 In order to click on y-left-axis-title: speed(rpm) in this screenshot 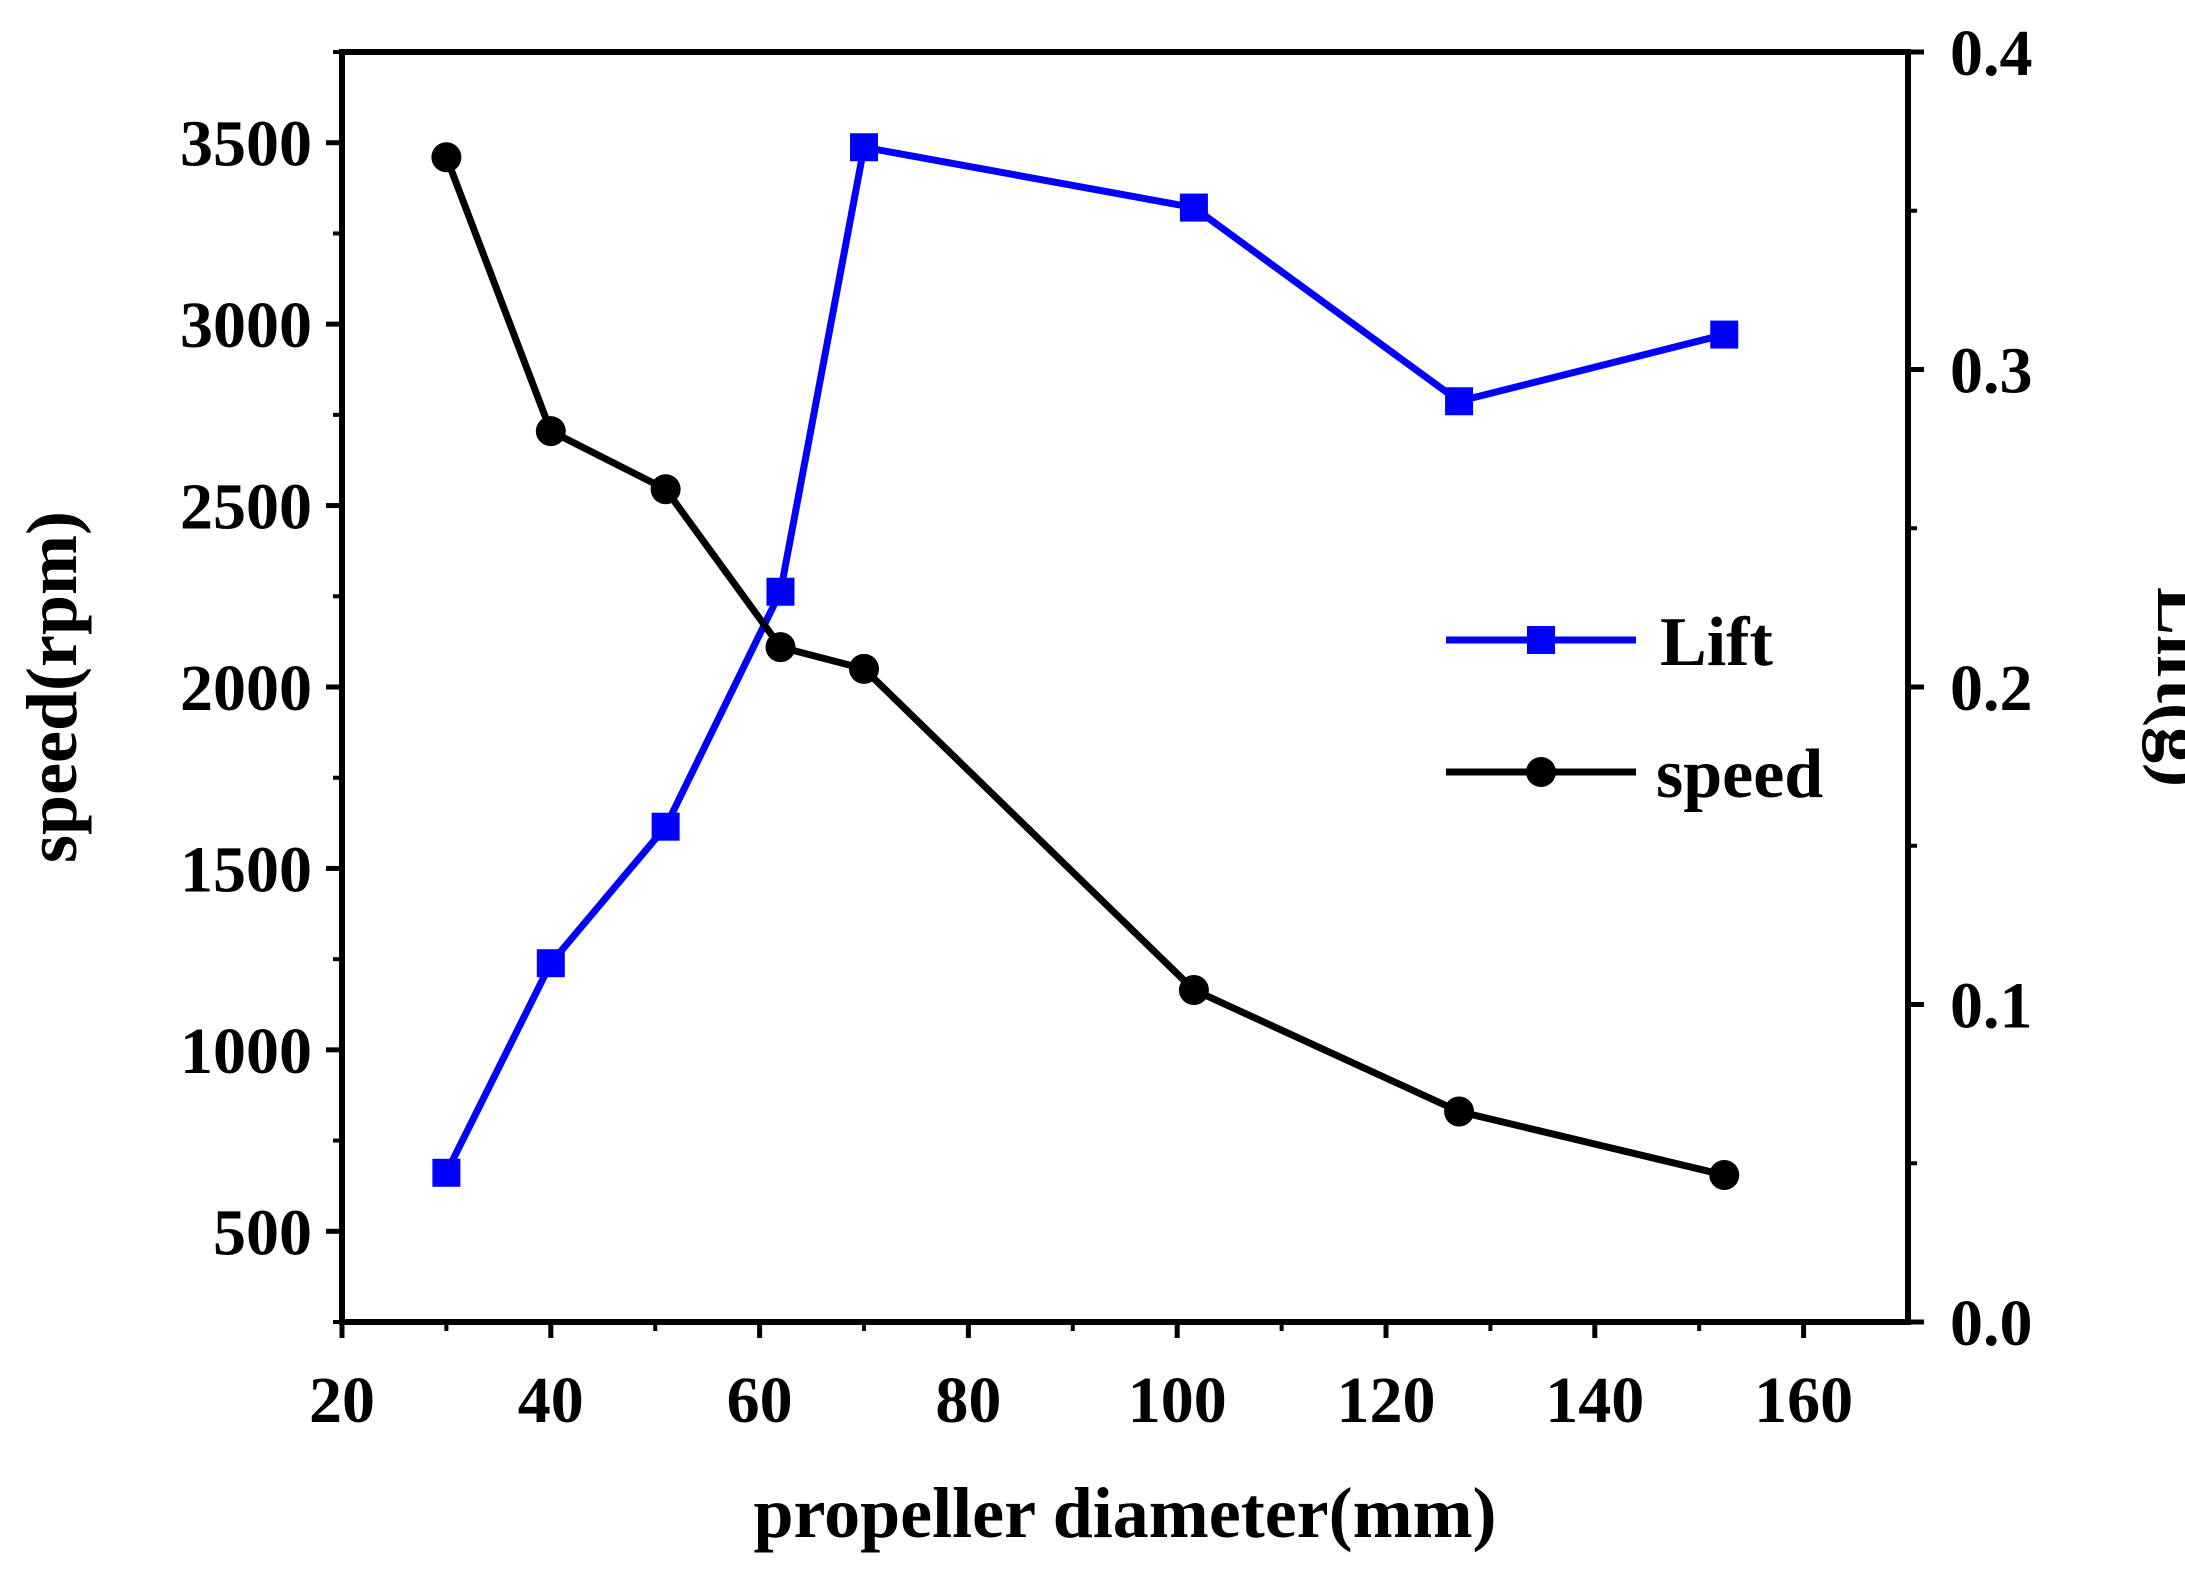, I will do `click(52, 687)`.